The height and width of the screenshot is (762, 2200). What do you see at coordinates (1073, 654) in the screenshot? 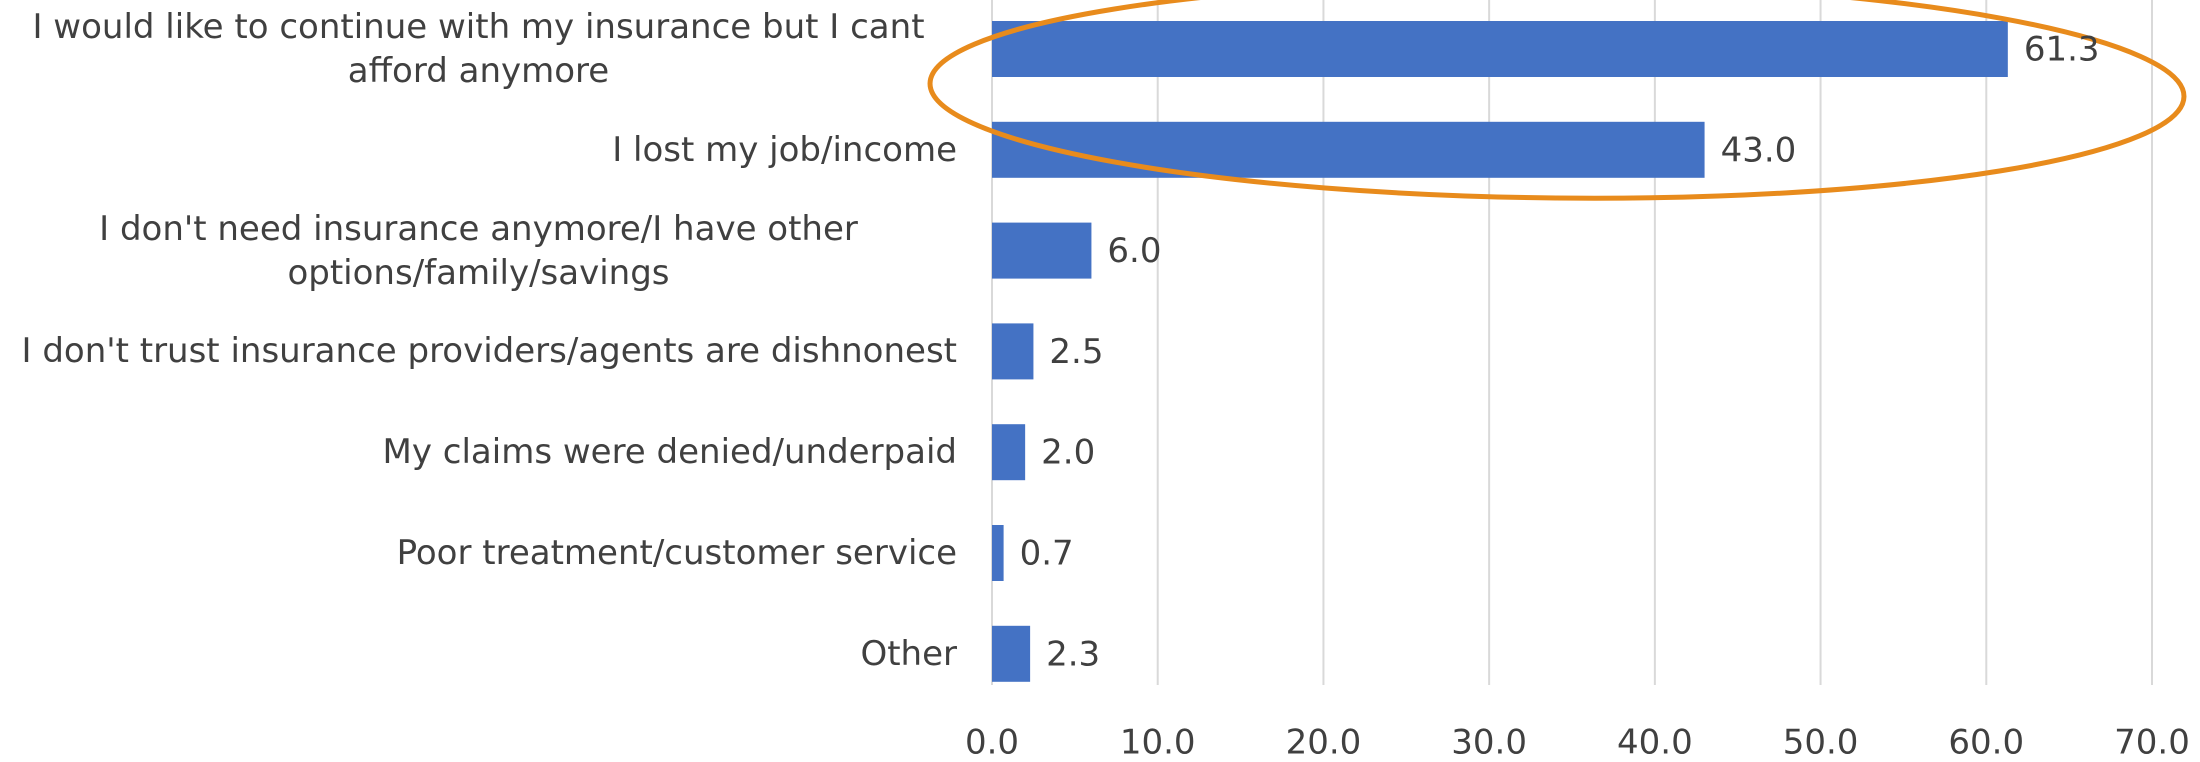
I see `value-label: 2.3` at bounding box center [1073, 654].